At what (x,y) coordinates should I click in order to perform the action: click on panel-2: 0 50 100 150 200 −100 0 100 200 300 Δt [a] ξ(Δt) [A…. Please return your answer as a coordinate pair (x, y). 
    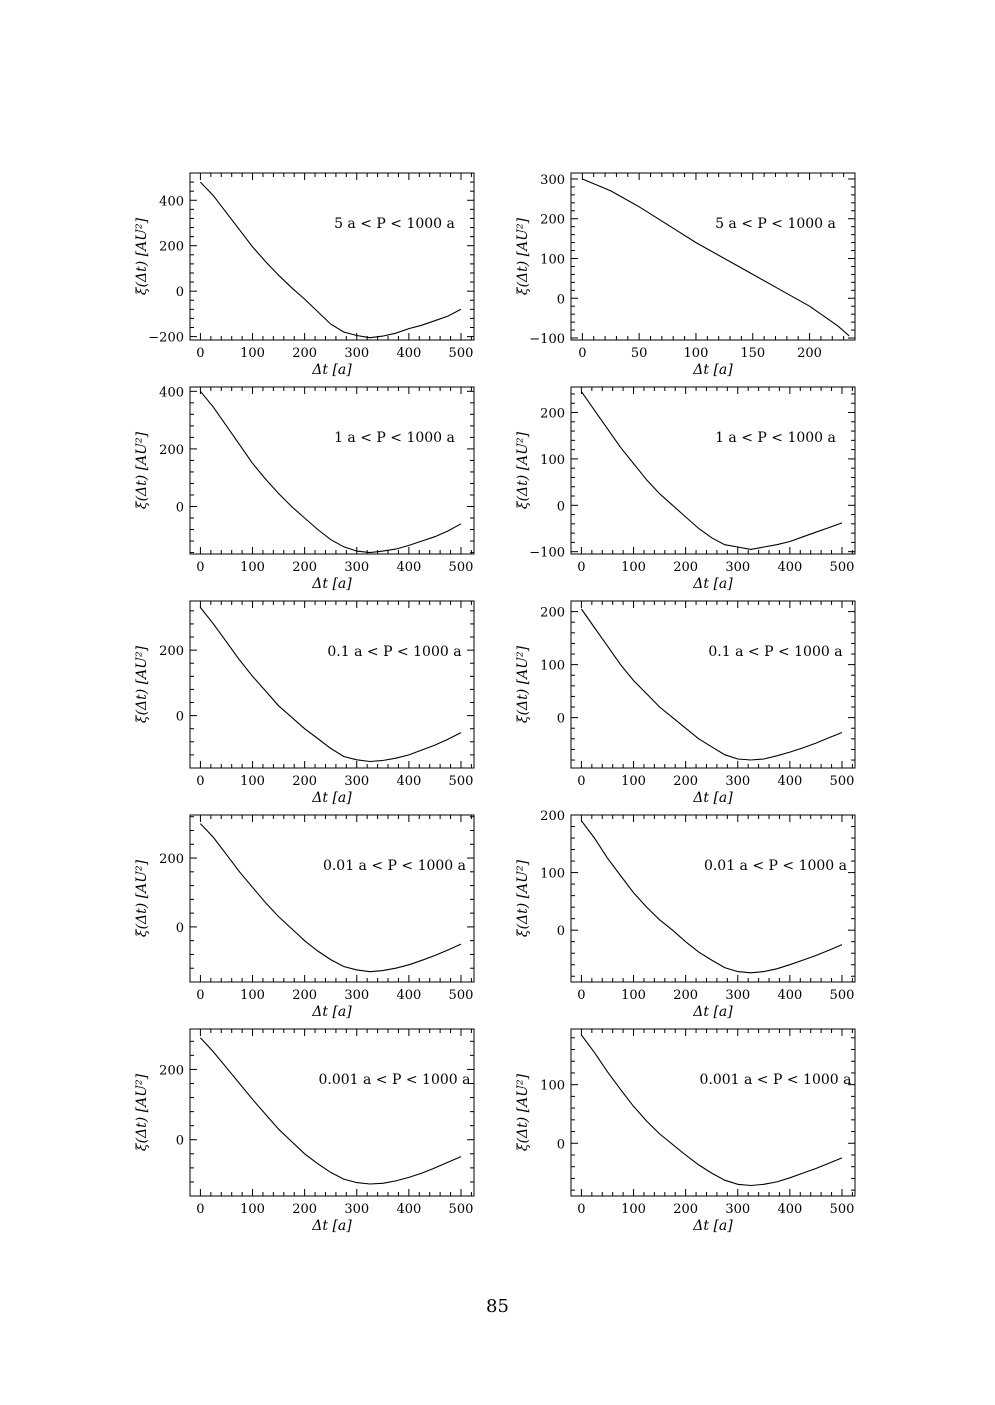
    Looking at the image, I should click on (685, 275).